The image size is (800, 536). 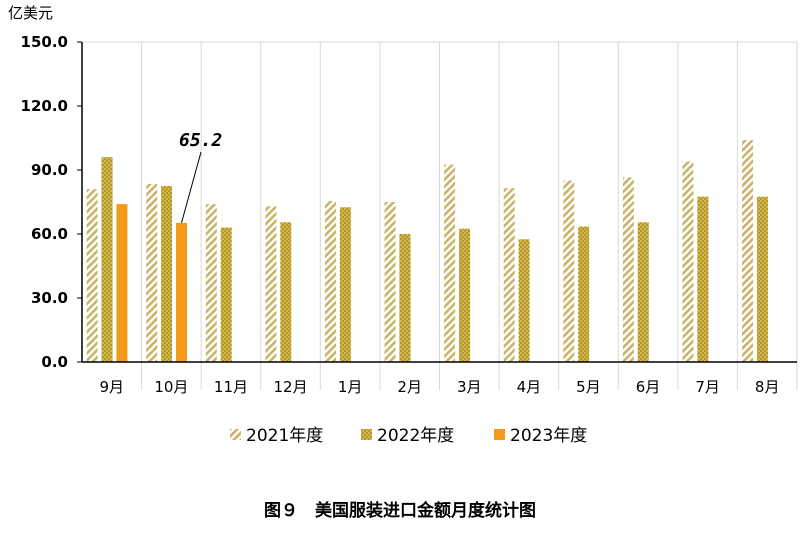 I want to click on unit-label: 亿美元, so click(x=30, y=13).